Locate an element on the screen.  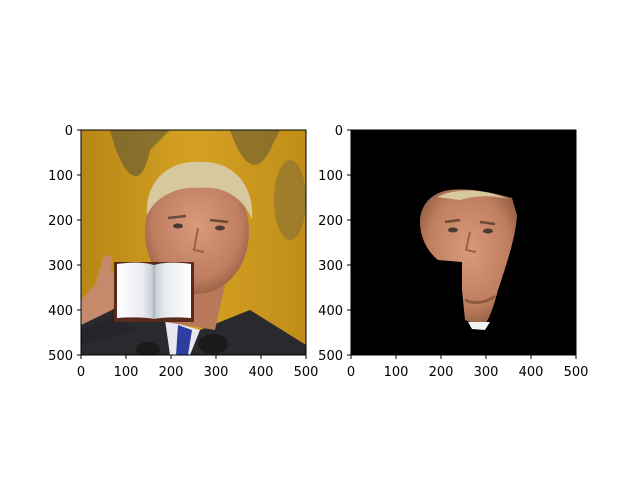
left-y-tick: 400 is located at coordinates (60, 311).